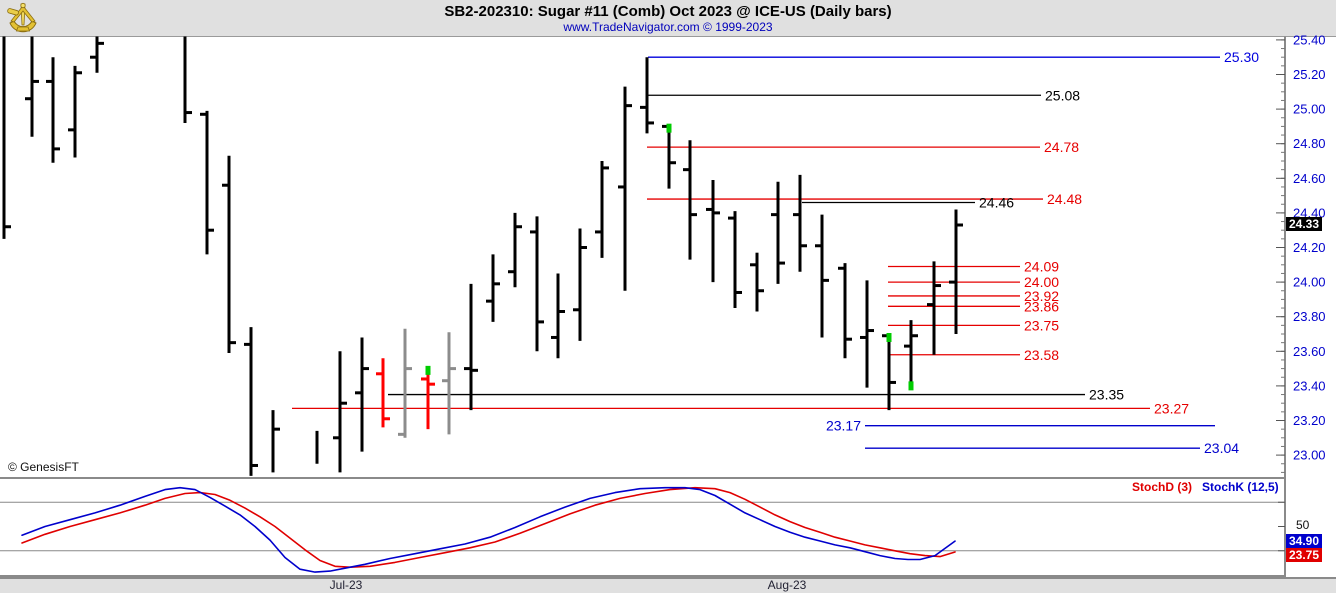  I want to click on level-label: 23.75, so click(1041, 325).